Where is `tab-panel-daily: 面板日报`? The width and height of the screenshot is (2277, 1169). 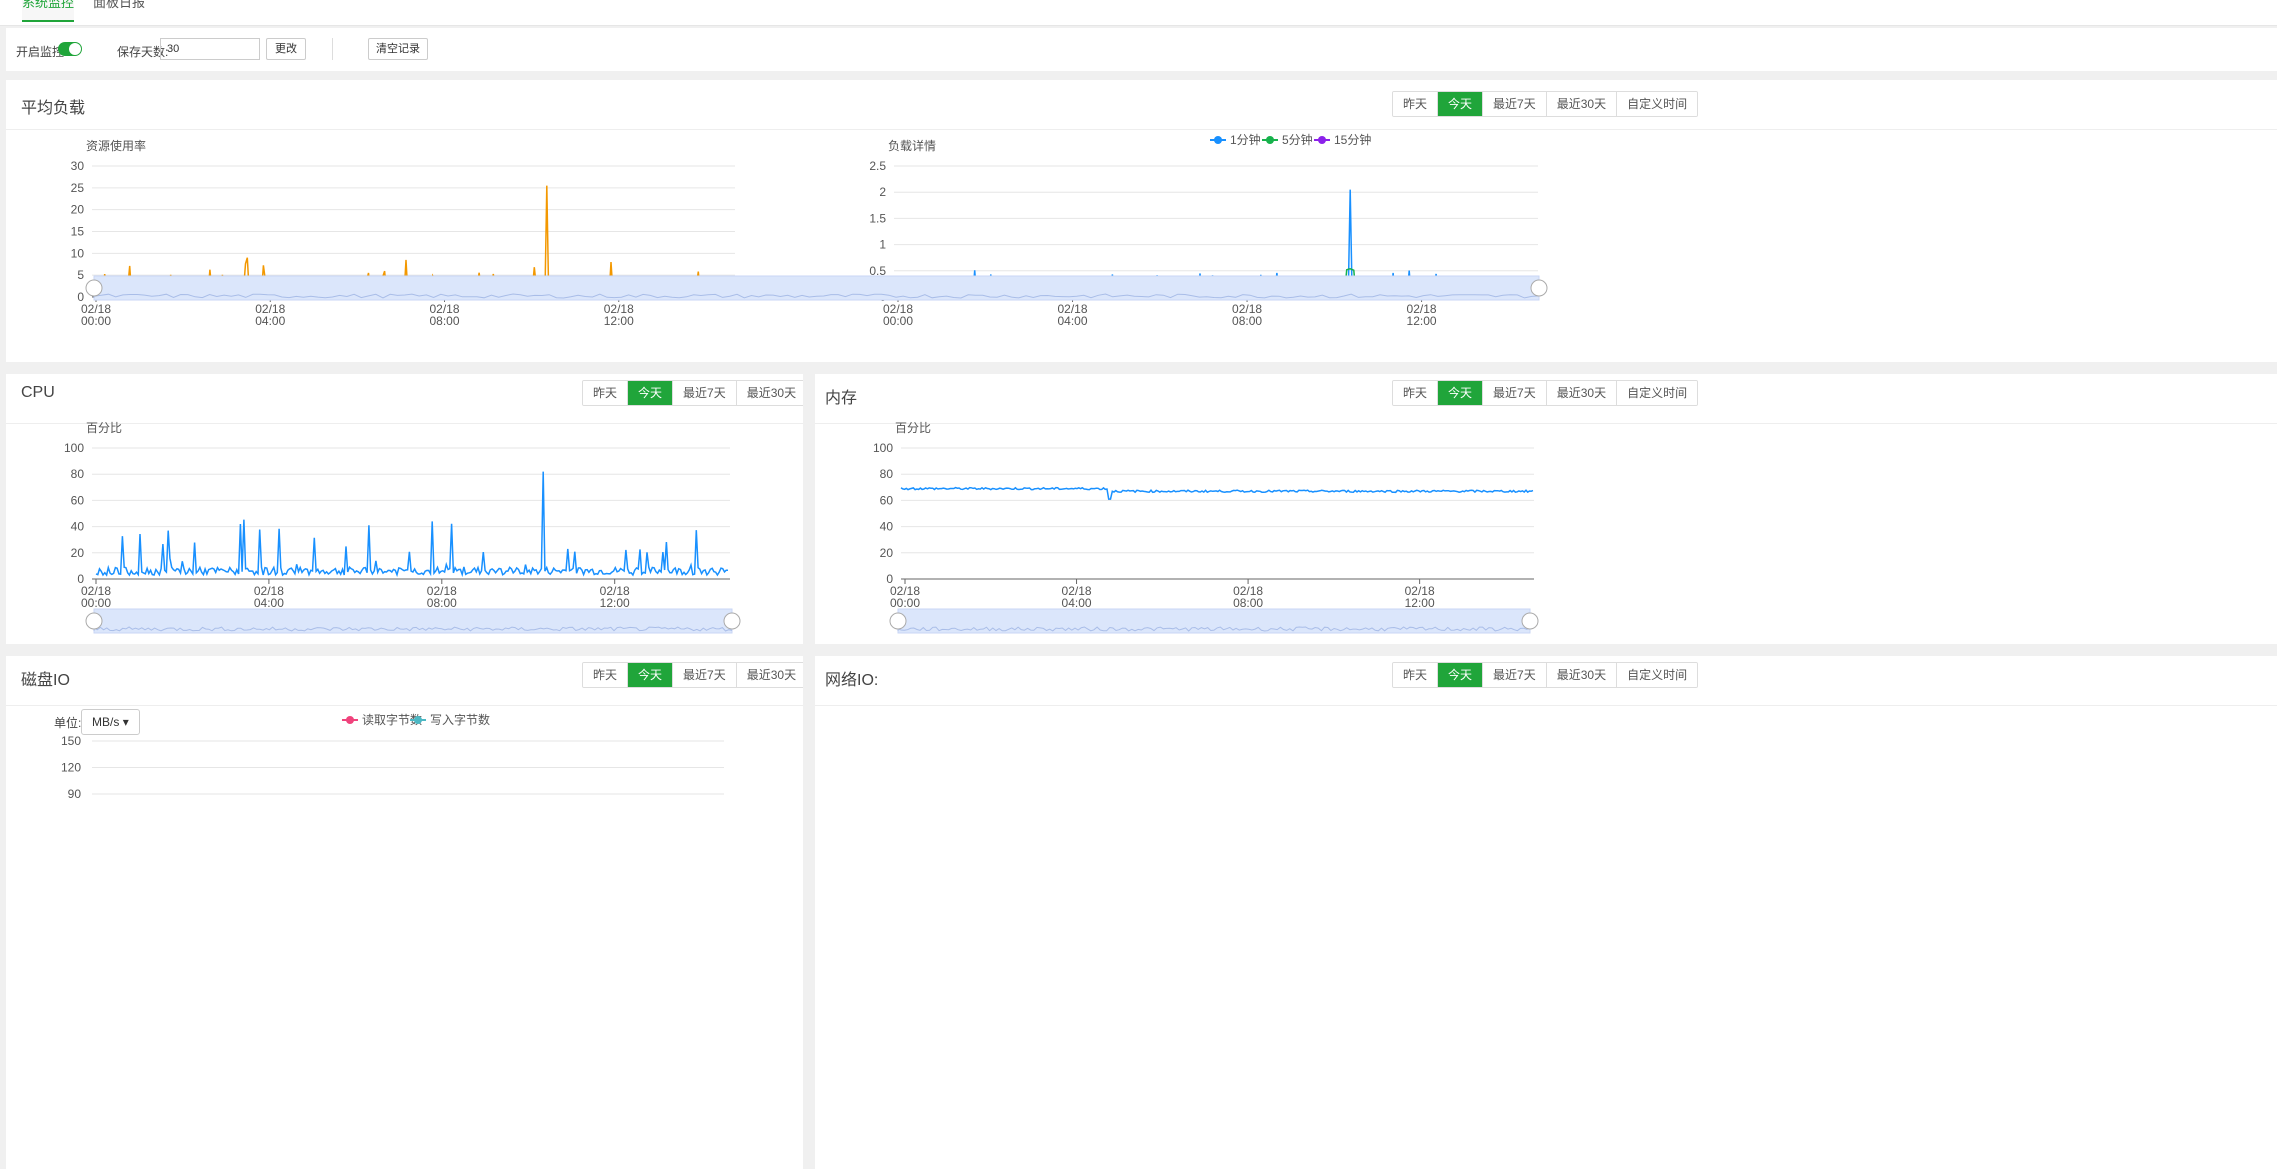 tab-panel-daily: 面板日报 is located at coordinates (119, 5).